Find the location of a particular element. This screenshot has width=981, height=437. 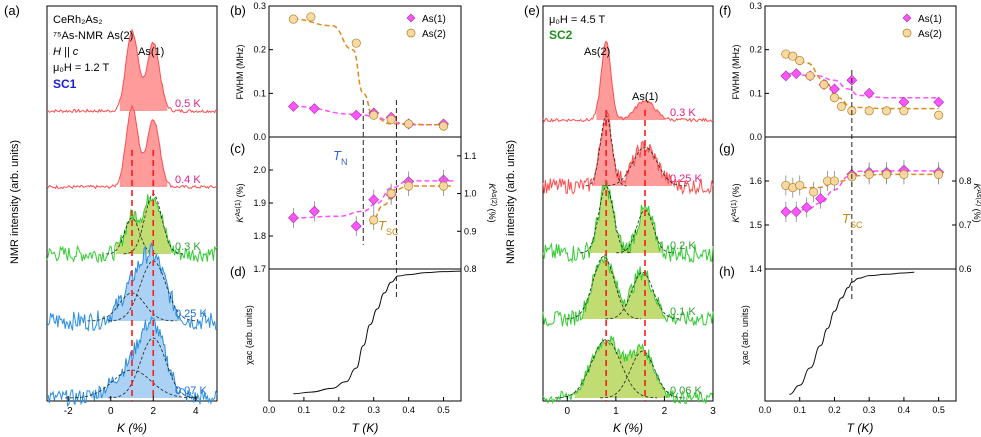

kas1-ylabel-c: KAs(1) (%) is located at coordinates (240, 202).